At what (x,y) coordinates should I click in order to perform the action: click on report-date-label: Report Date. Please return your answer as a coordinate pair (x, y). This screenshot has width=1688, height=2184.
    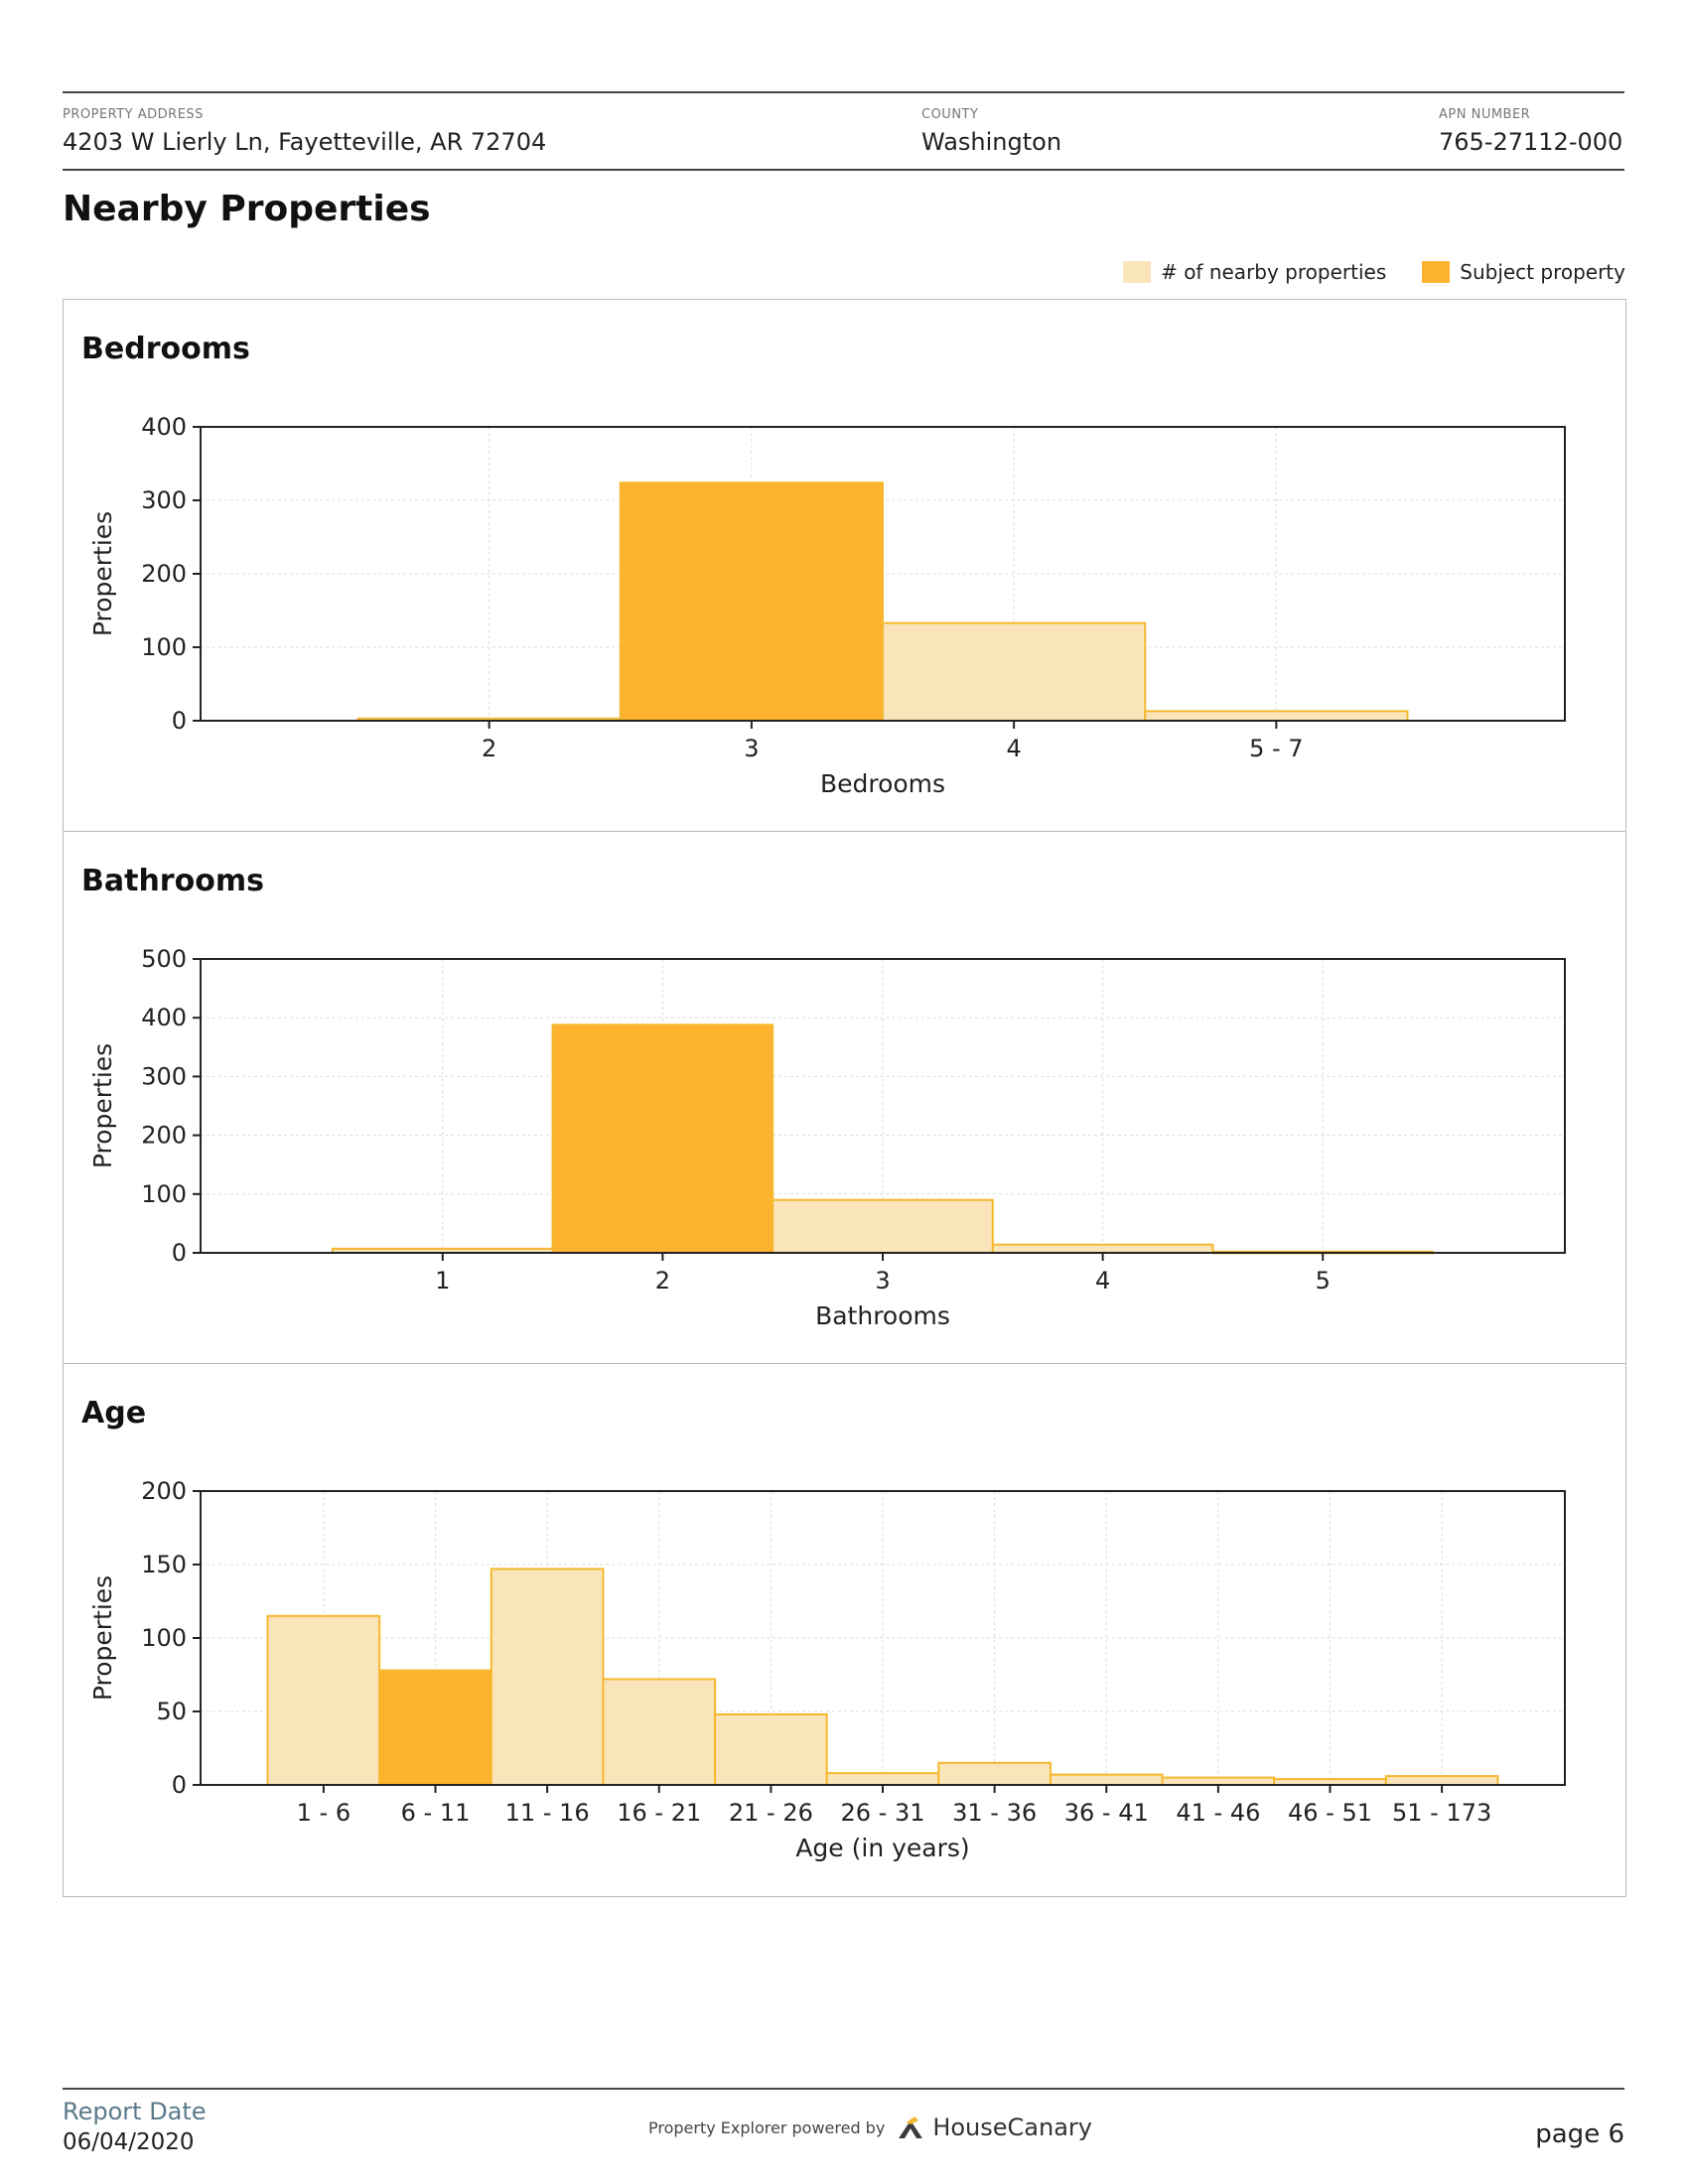
    Looking at the image, I should click on (135, 2111).